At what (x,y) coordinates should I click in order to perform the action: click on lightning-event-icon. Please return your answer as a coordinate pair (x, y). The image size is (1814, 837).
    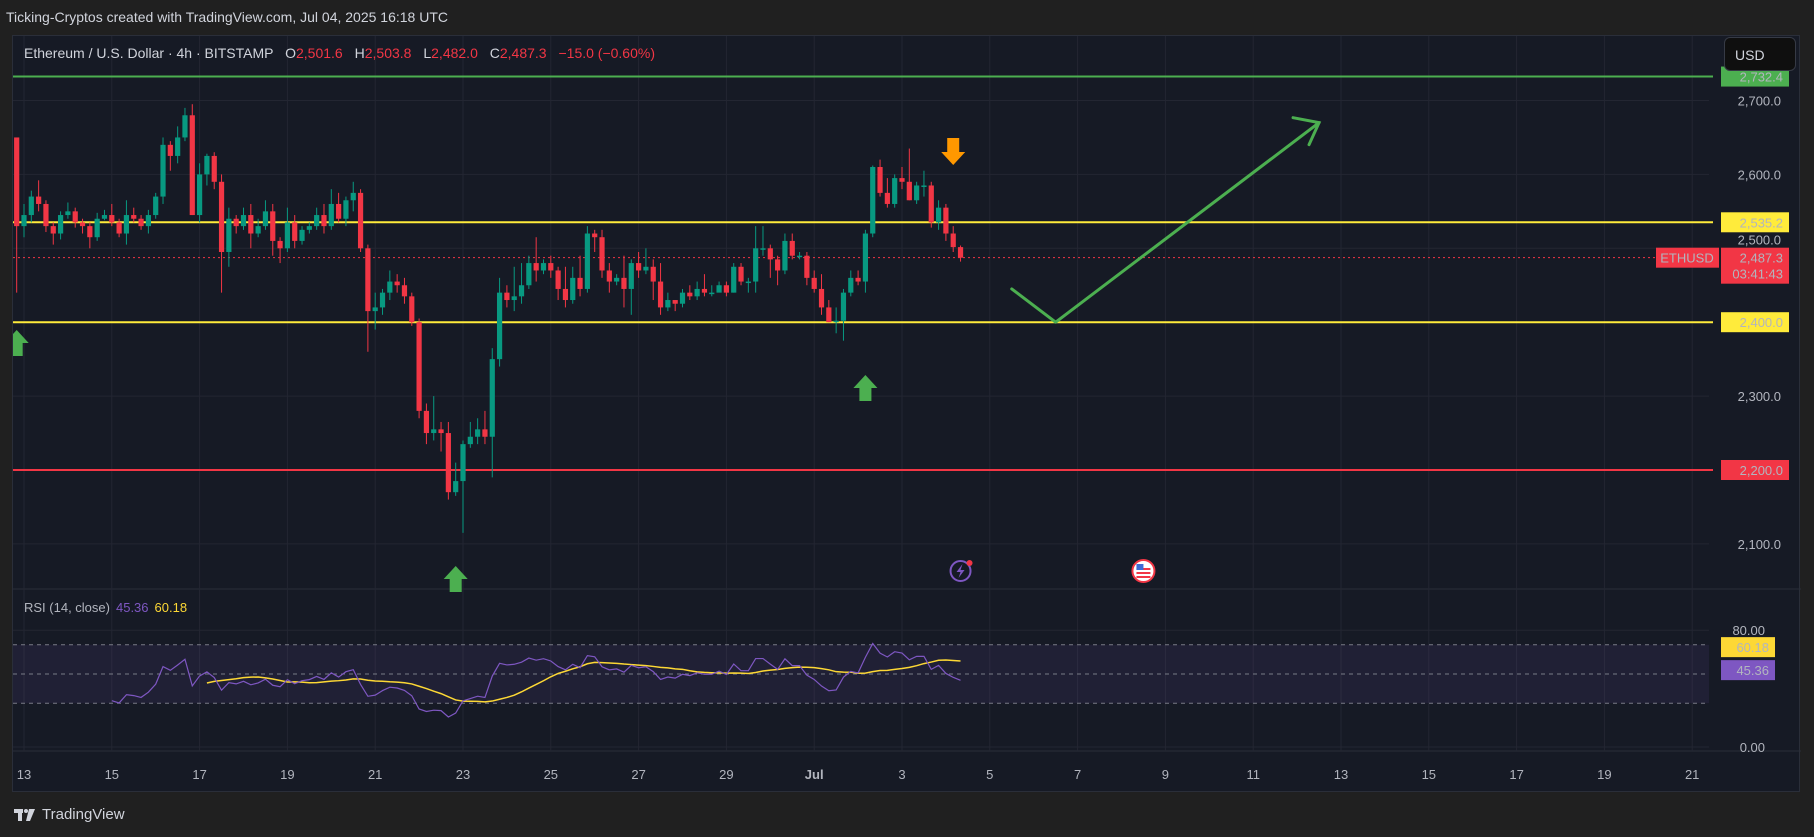
    Looking at the image, I should click on (960, 571).